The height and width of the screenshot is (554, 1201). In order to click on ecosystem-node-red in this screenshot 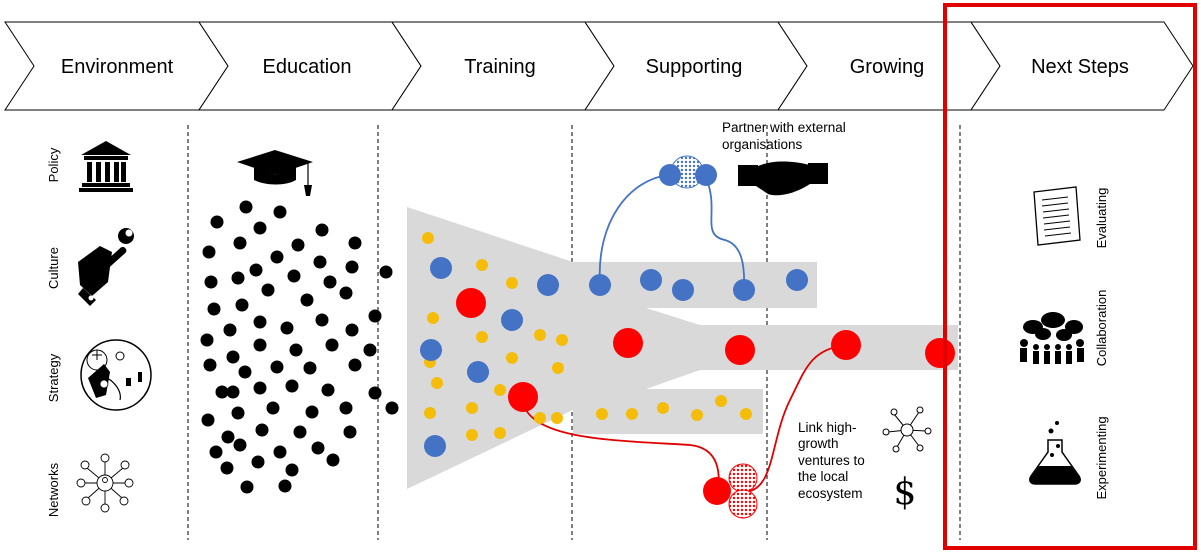, I will do `click(717, 491)`.